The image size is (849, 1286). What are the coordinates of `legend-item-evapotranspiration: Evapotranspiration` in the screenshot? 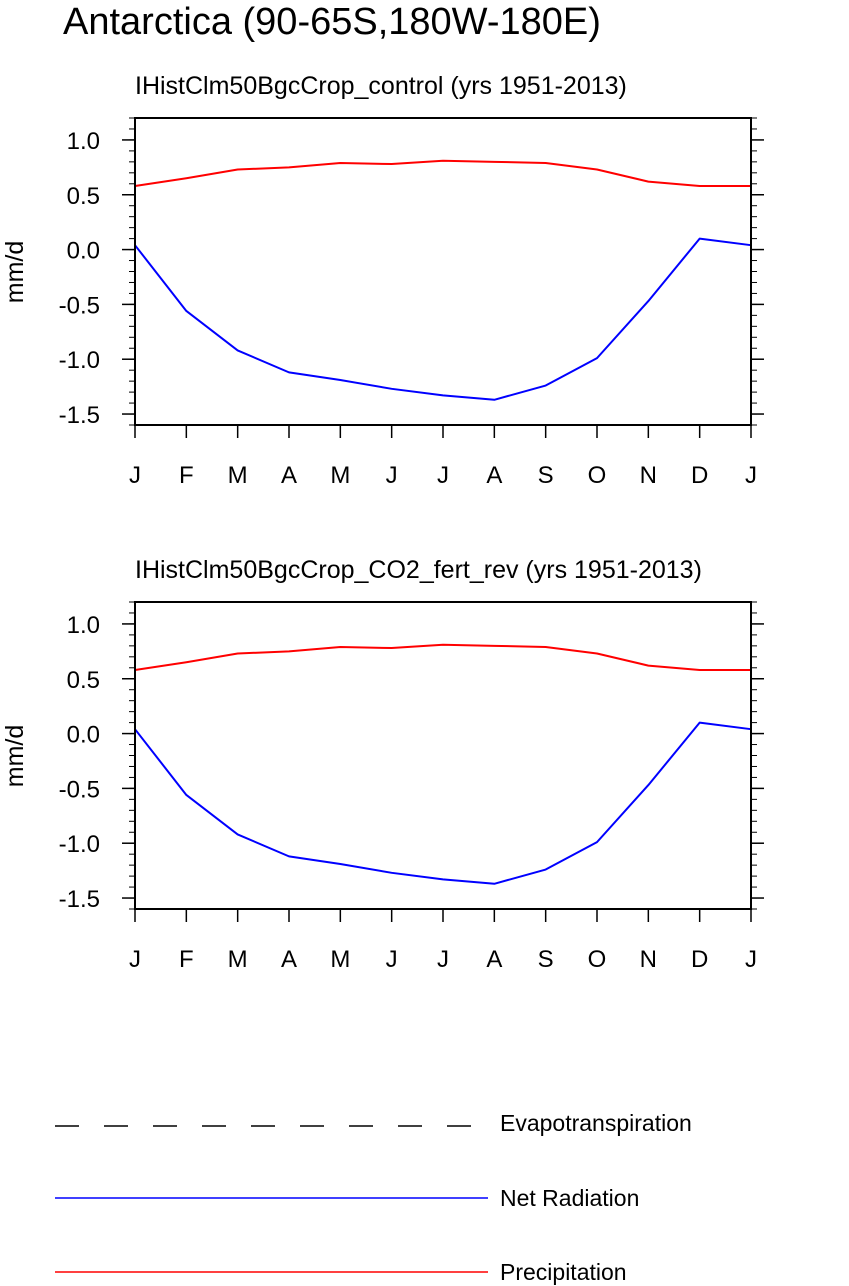 It's located at (373, 1123).